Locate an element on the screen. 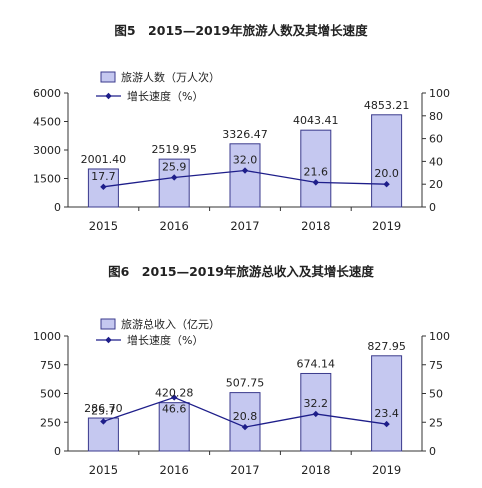 The width and height of the screenshot is (482, 488). growth-value-label: 46.6 is located at coordinates (174, 408).